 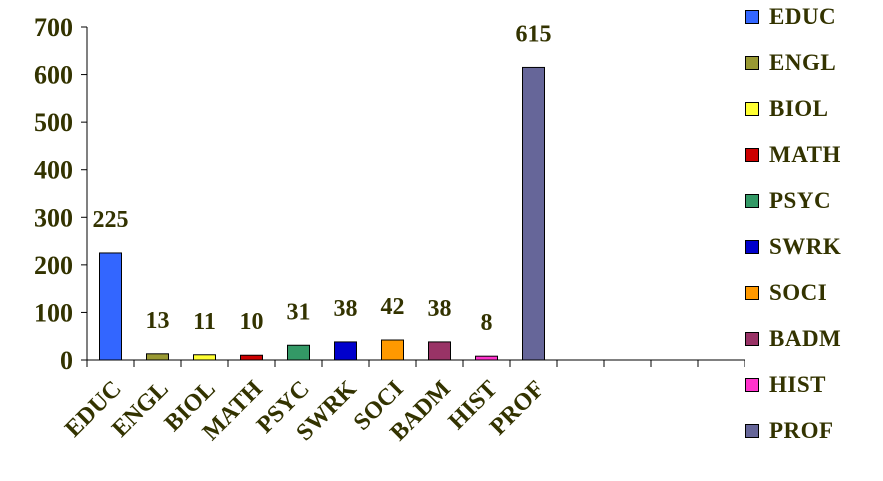 What do you see at coordinates (204, 322) in the screenshot?
I see `data-label-biol: 11` at bounding box center [204, 322].